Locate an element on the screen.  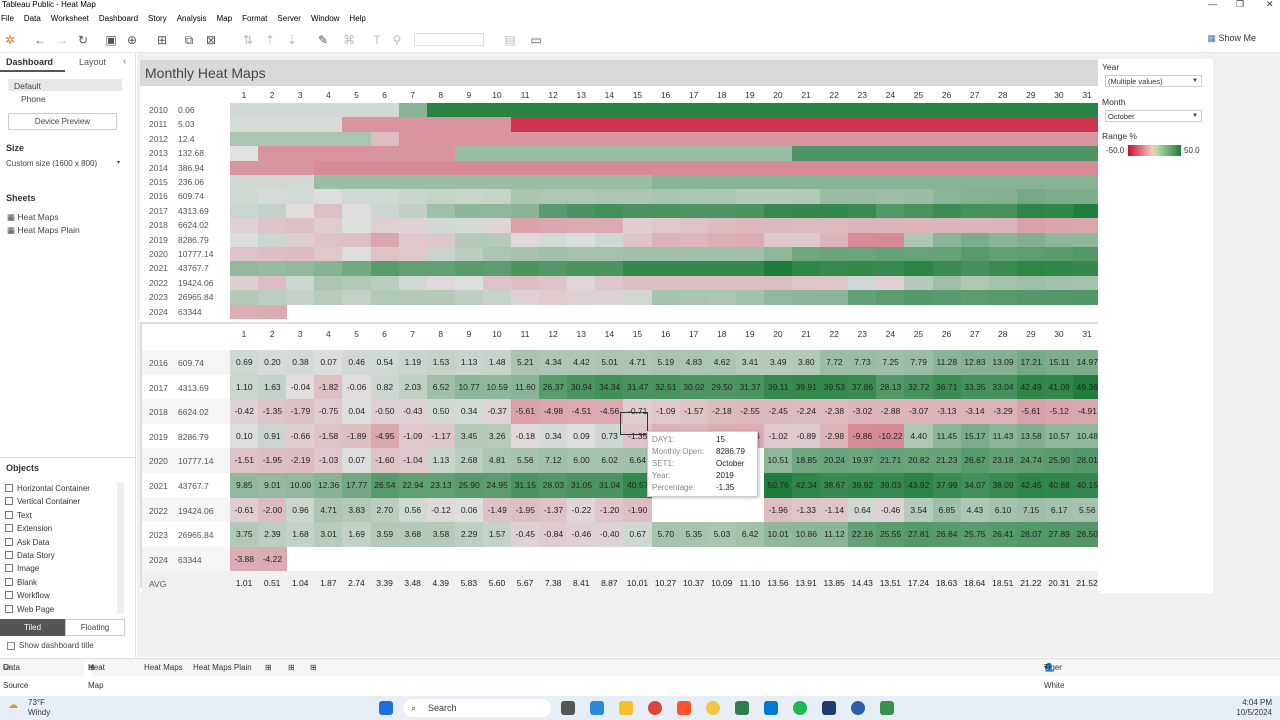
value-cell: -0.37 is located at coordinates (497, 411).